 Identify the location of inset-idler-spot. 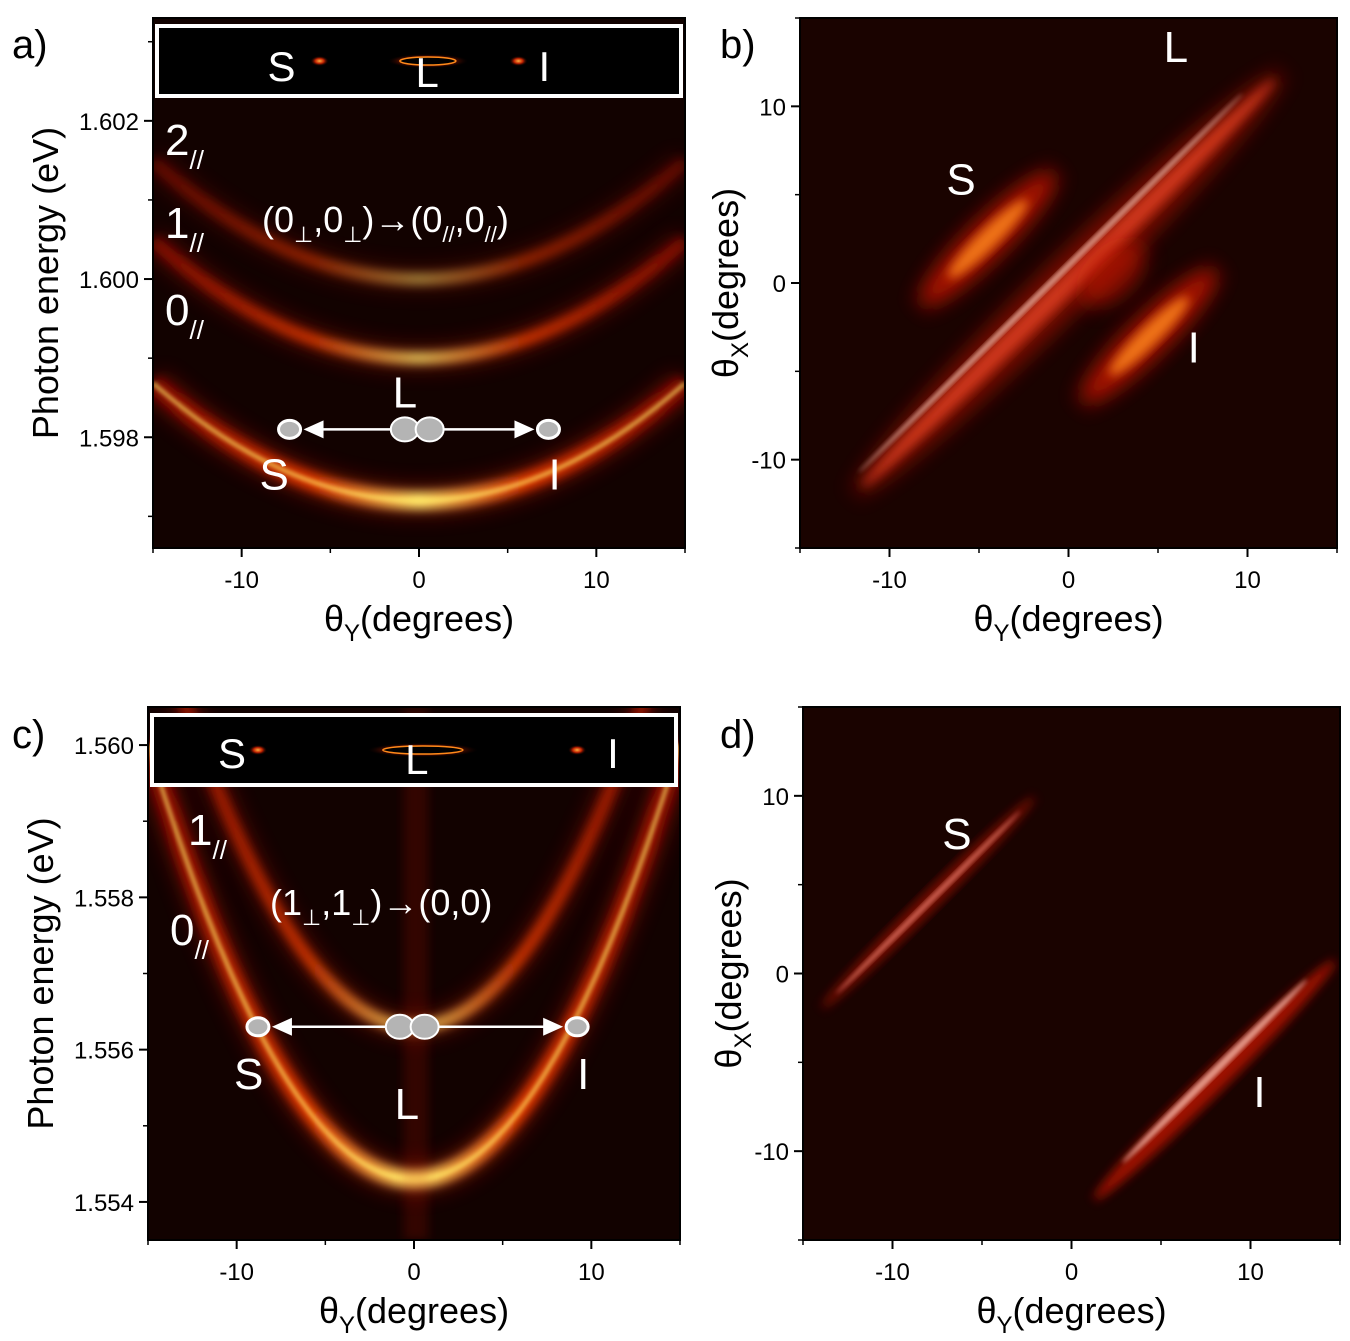
(577, 750).